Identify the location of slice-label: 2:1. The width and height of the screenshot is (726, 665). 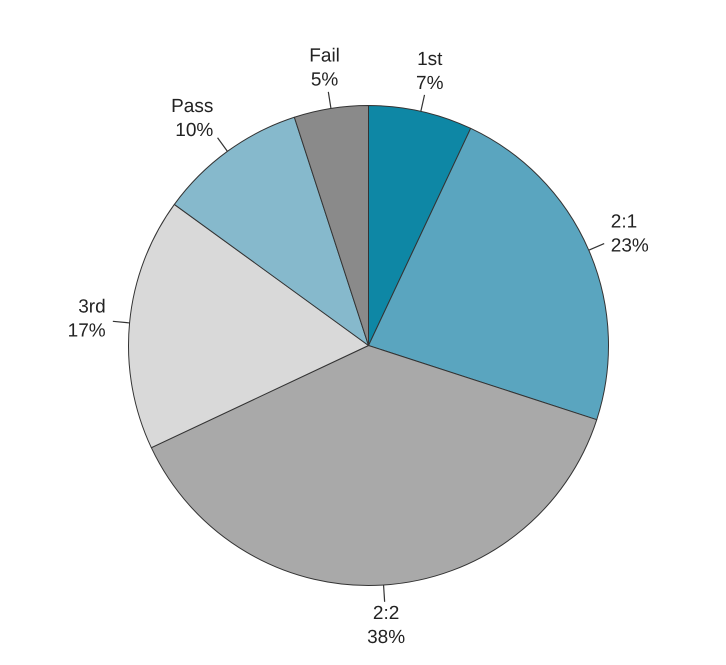
(624, 221).